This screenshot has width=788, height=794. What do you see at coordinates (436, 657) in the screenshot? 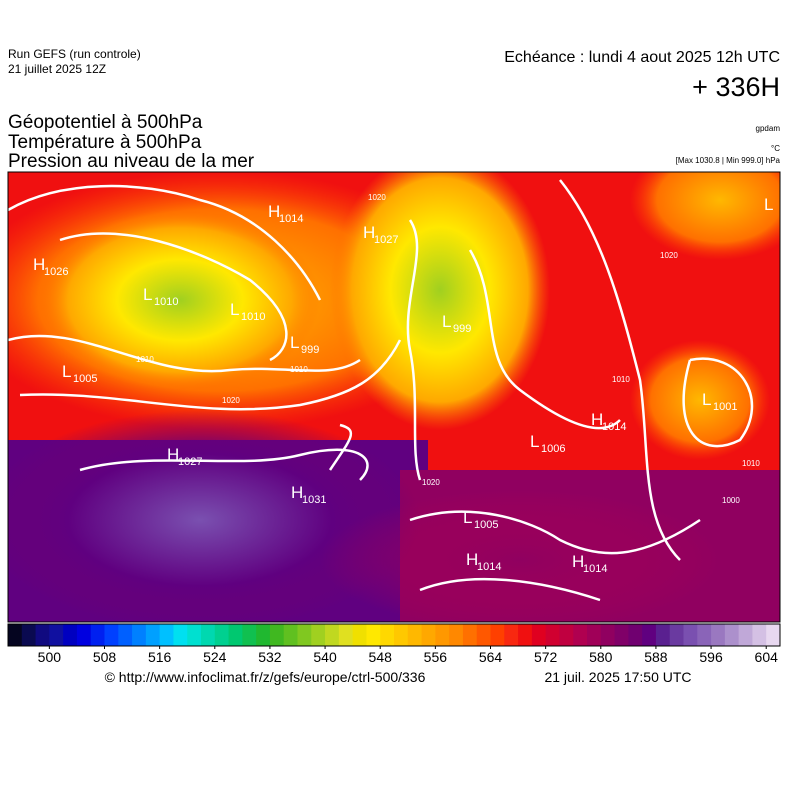
I see `colorbar-tick-label: 556` at bounding box center [436, 657].